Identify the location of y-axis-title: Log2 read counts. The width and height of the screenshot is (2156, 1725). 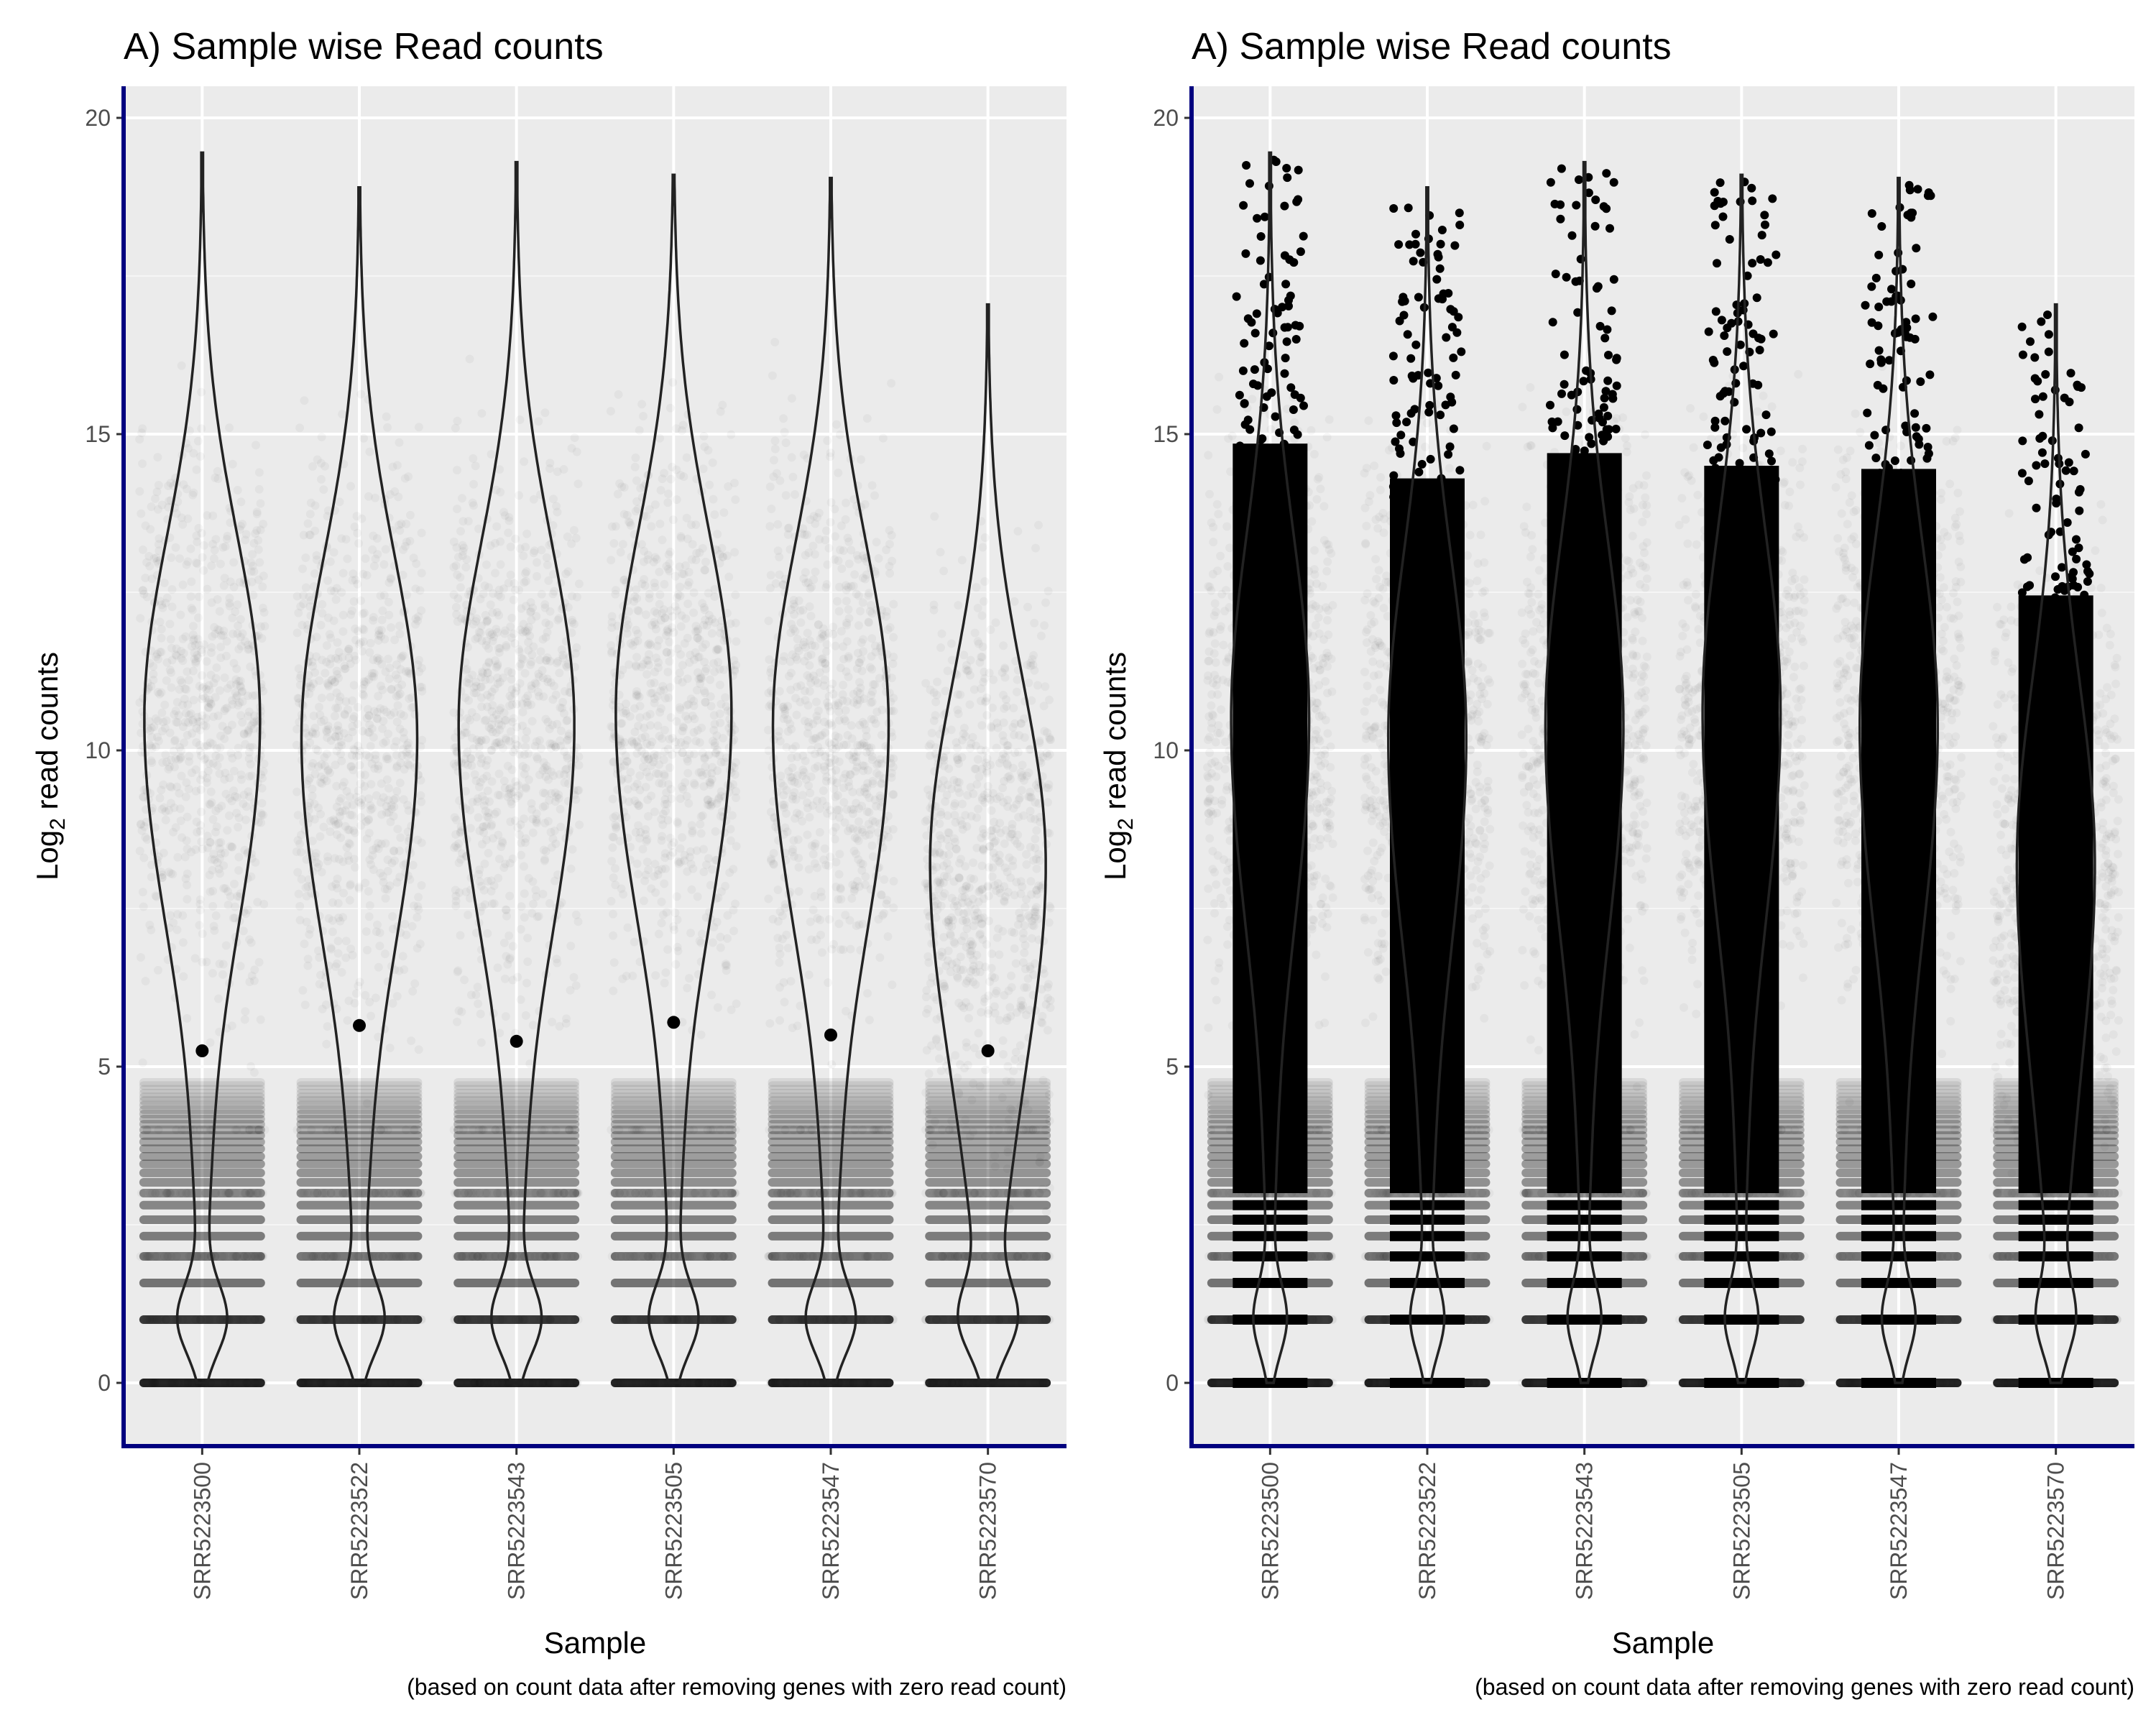
(1118, 766).